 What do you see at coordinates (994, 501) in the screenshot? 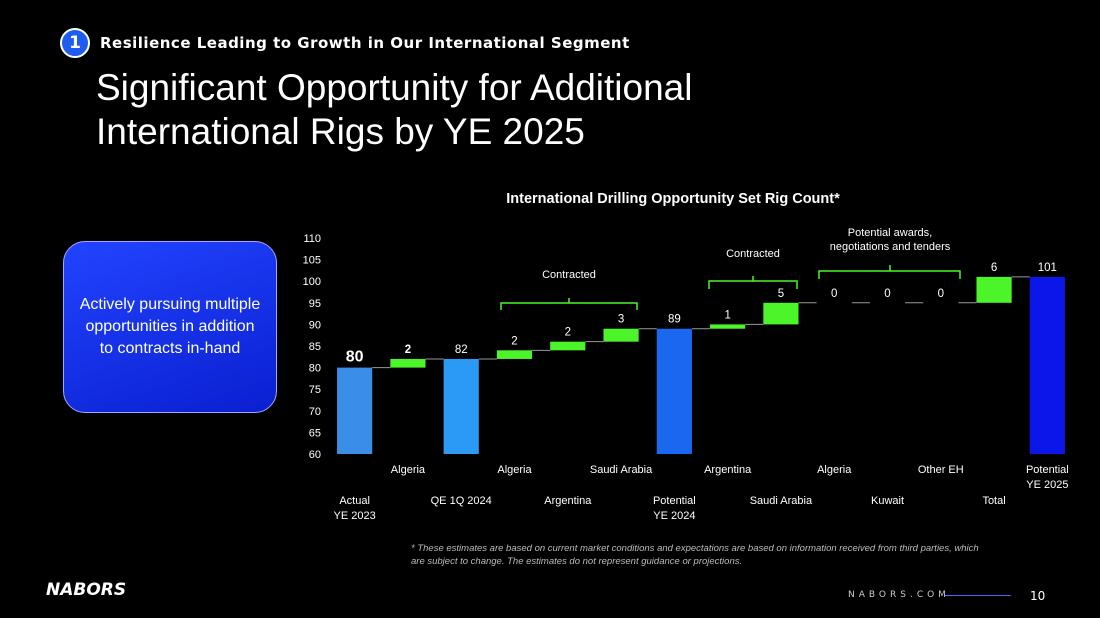
I see `x-tick-label: Total` at bounding box center [994, 501].